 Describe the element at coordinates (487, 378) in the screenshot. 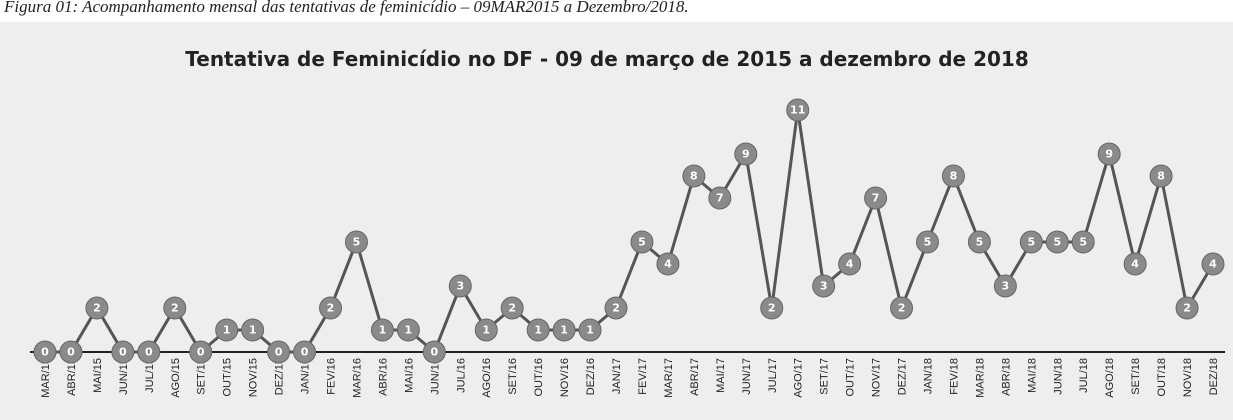

I see `x-tick-label: AGO/16` at that location.